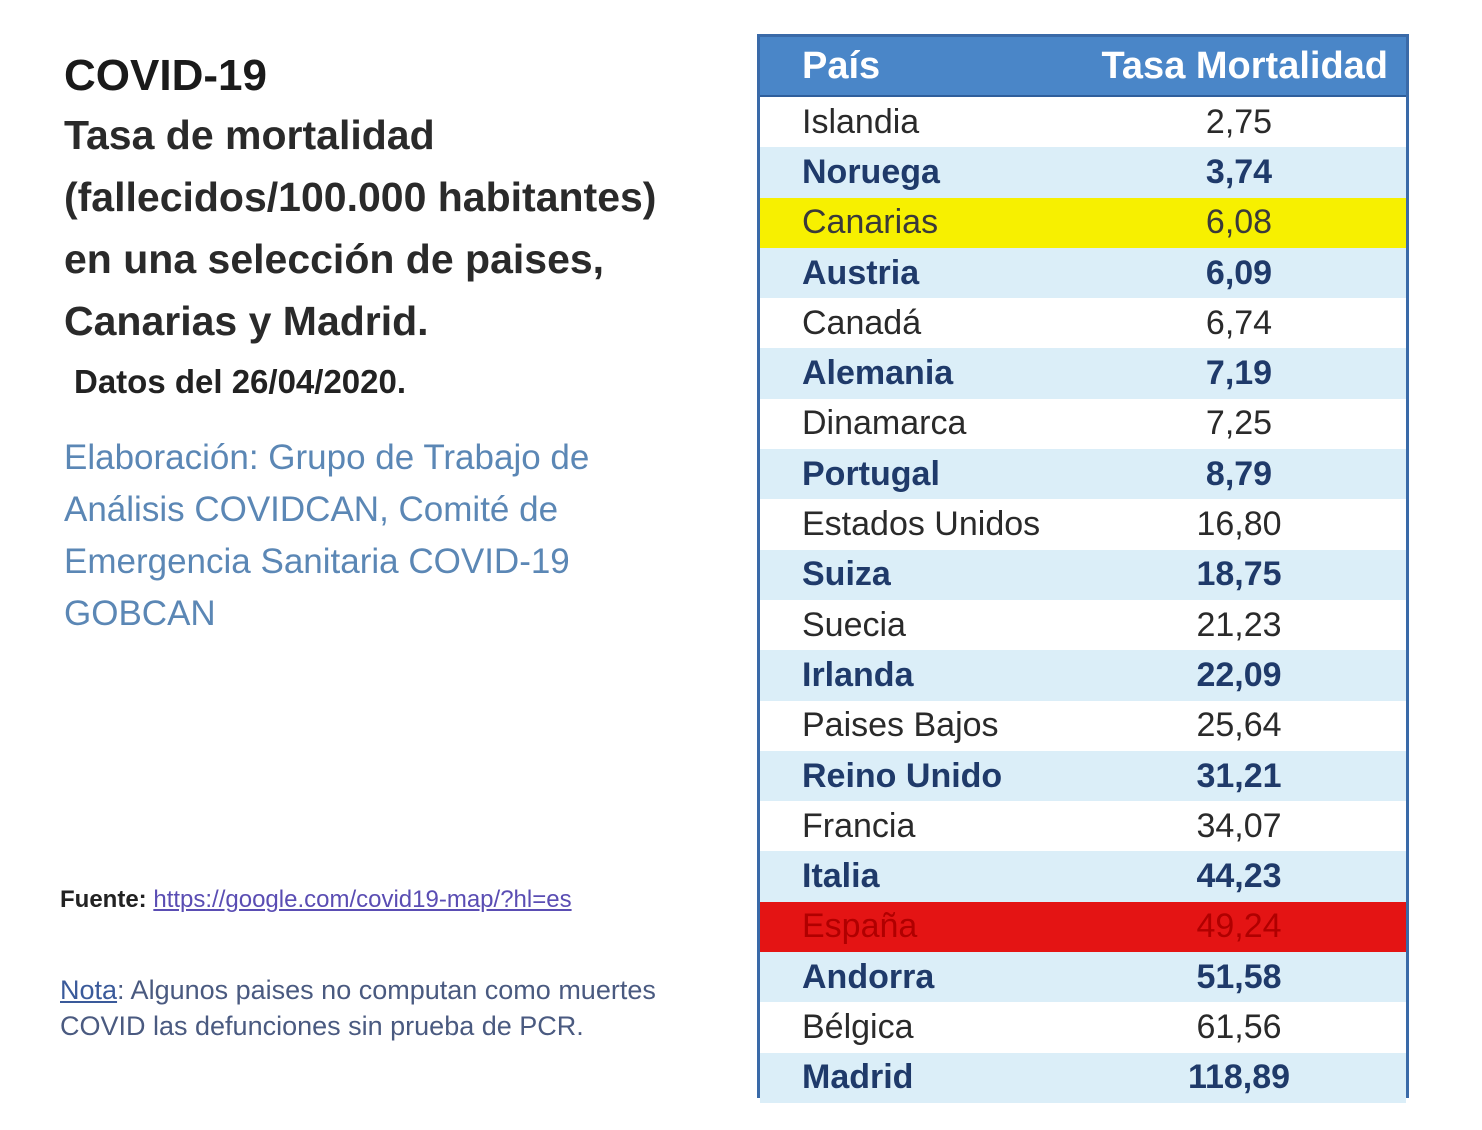  I want to click on table-row: Canadá 6,74, so click(1083, 323).